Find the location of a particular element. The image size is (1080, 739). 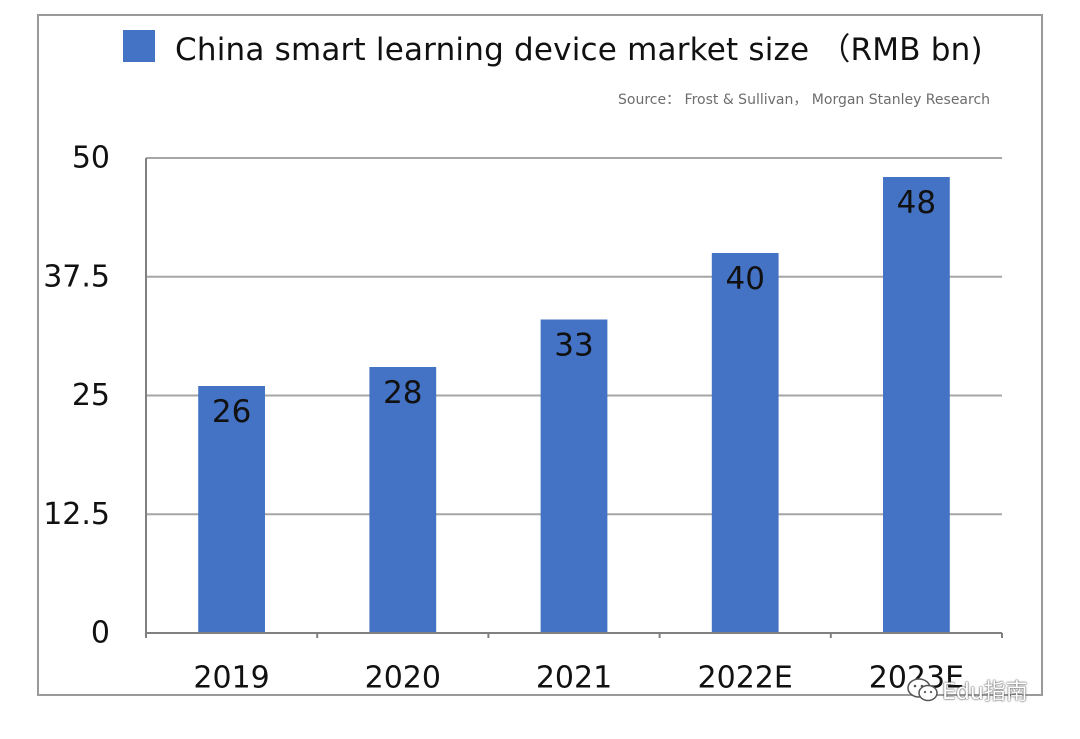

y-tick-label: 0 is located at coordinates (100, 633).